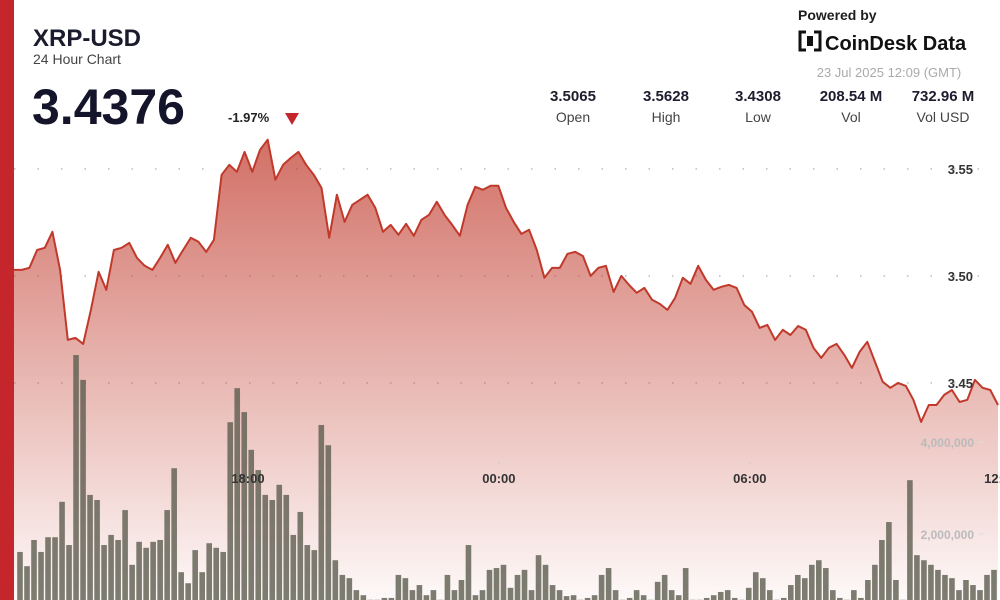  I want to click on stat-label: Low, so click(758, 117).